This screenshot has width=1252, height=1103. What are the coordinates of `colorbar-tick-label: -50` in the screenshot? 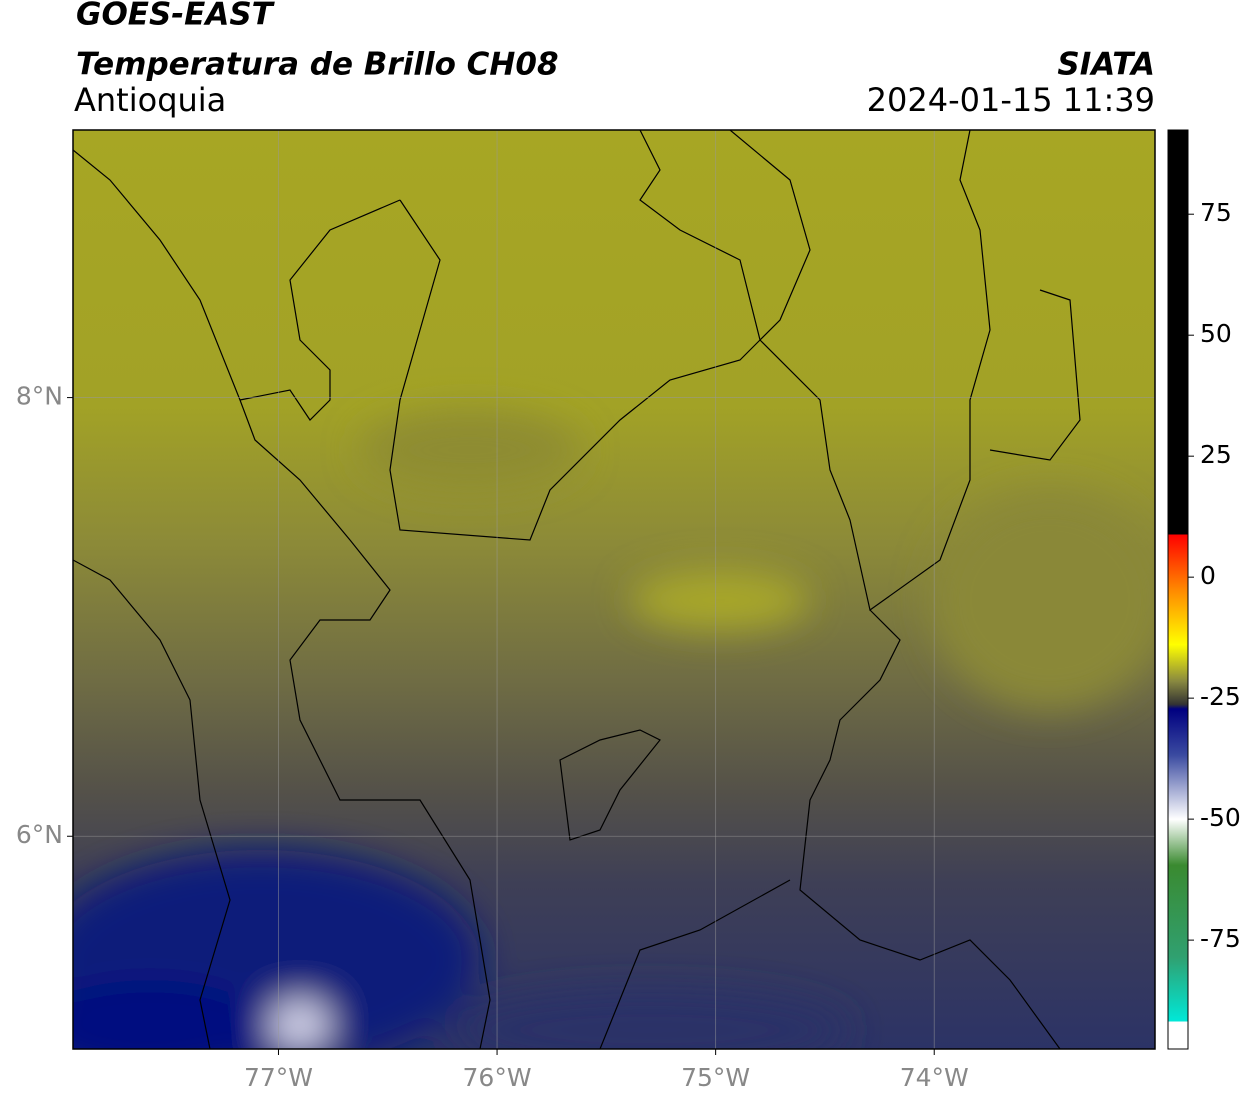 It's located at (1220, 817).